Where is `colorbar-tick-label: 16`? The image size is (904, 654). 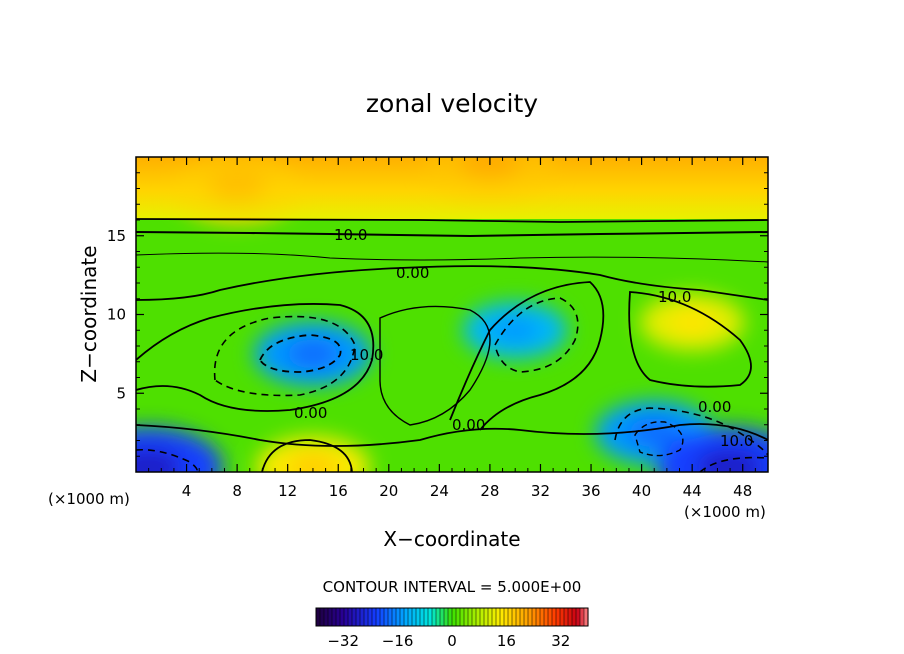 colorbar-tick-label: 16 is located at coordinates (506, 641).